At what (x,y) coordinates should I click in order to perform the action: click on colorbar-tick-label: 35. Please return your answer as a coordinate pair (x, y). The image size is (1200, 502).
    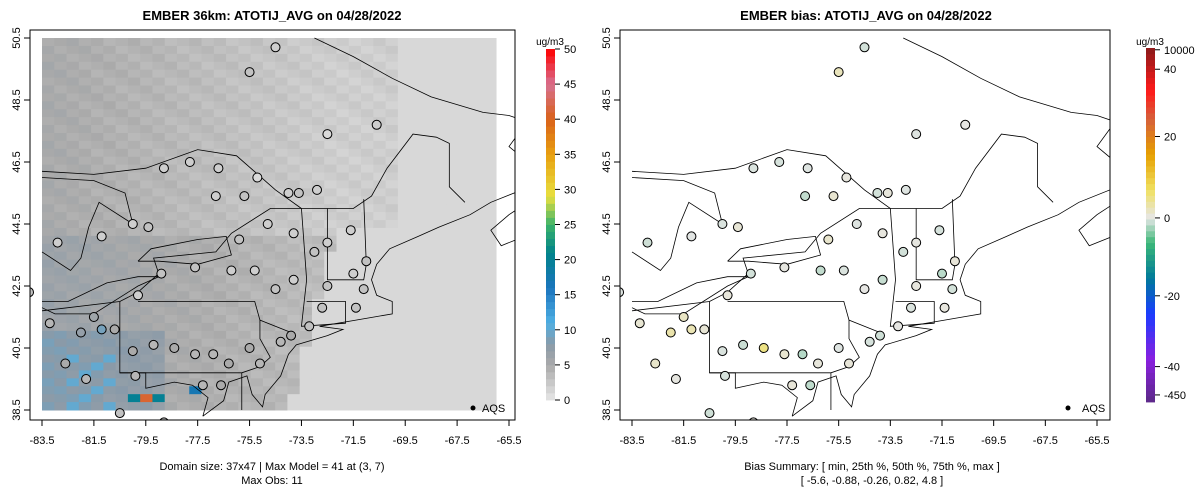
    Looking at the image, I should click on (570, 155).